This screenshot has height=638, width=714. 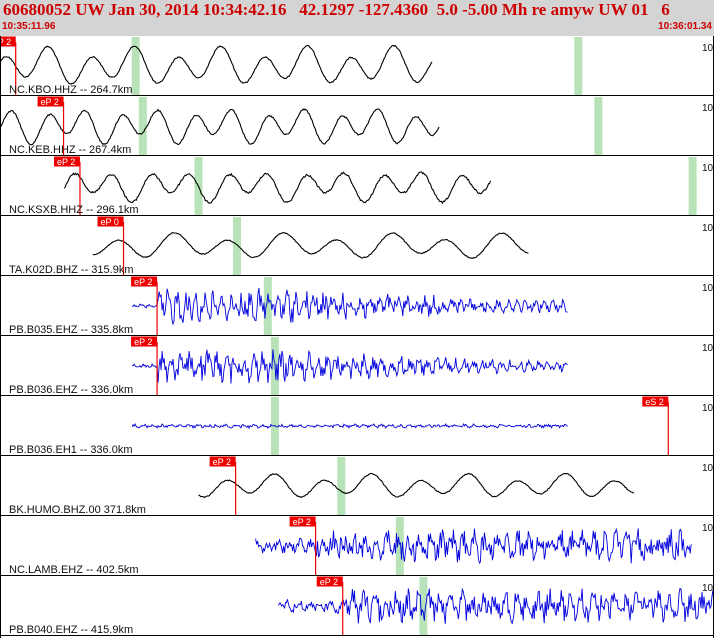 I want to click on trace-panel: eP 2 PB.B036.EHZ -- 336.0km 10, so click(x=357, y=366).